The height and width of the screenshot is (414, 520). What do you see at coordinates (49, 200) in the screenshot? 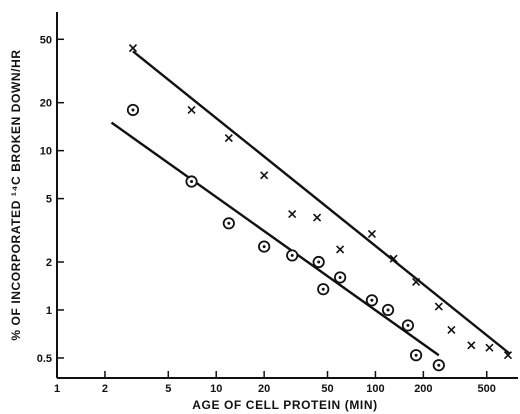
I see `y-tick-label: 5` at bounding box center [49, 200].